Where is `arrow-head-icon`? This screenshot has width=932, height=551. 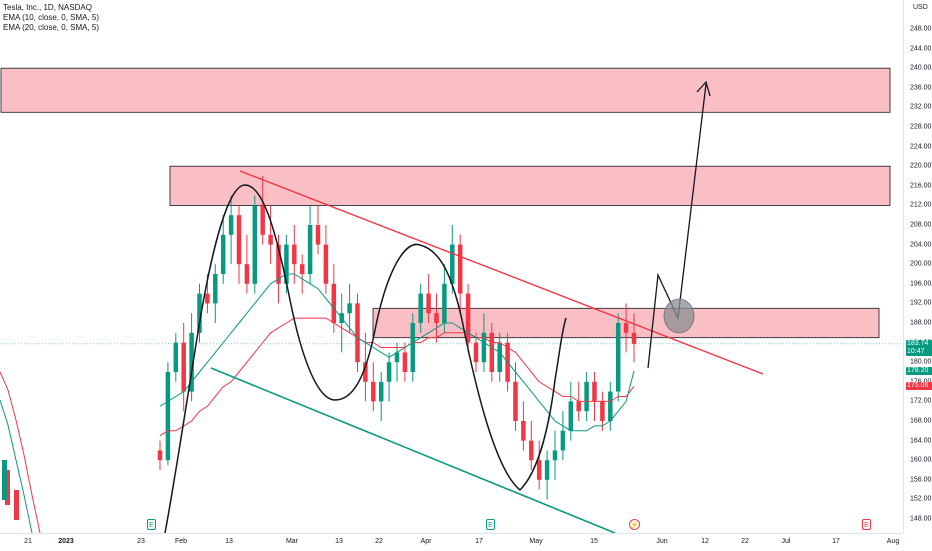 arrow-head-icon is located at coordinates (703, 88).